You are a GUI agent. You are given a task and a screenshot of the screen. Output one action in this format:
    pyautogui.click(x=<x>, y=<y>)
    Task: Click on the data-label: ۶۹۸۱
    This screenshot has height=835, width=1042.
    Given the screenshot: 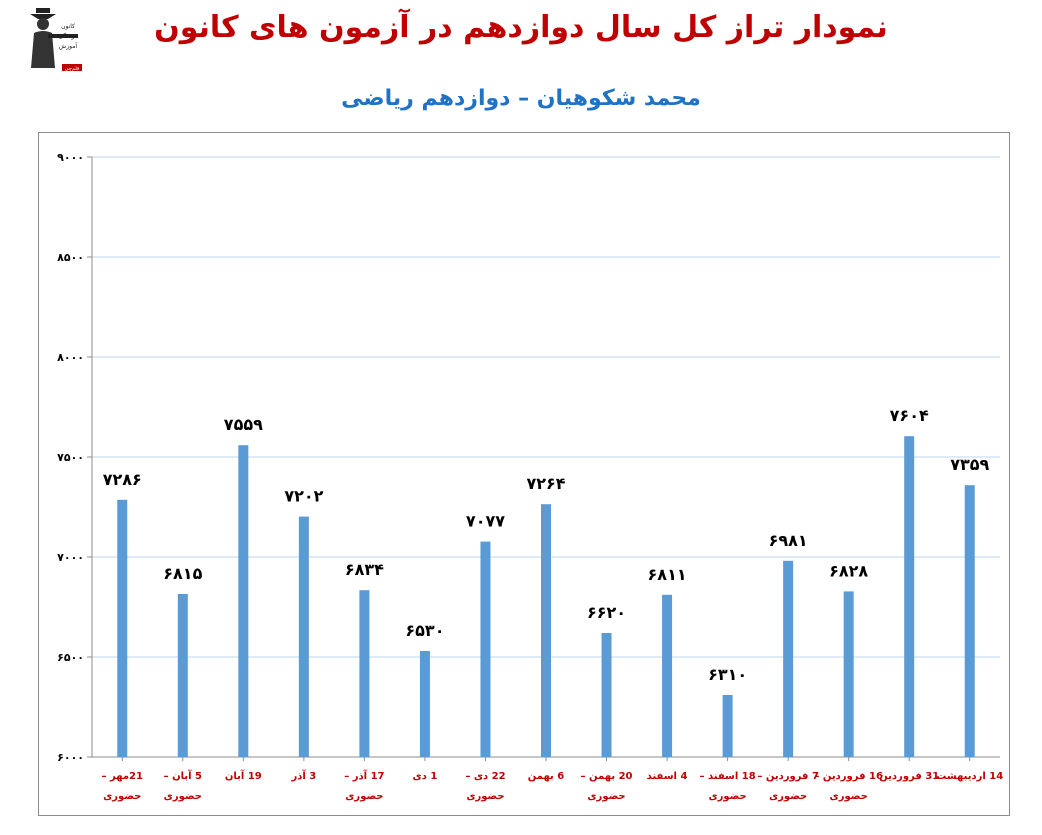 What is the action you would take?
    pyautogui.click(x=788, y=540)
    